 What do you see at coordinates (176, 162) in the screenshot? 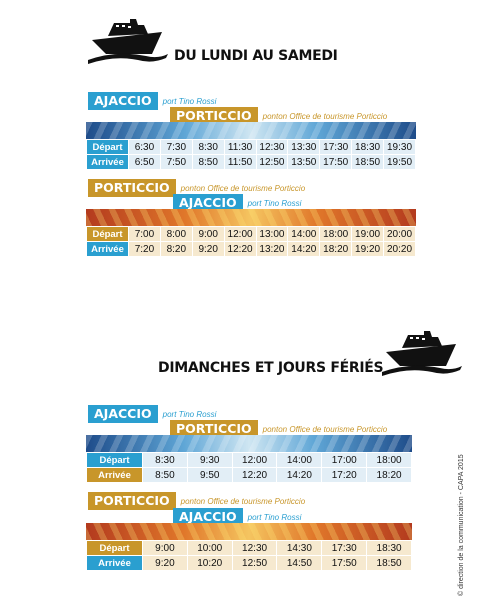
I see `time-cell: 7:50` at bounding box center [176, 162].